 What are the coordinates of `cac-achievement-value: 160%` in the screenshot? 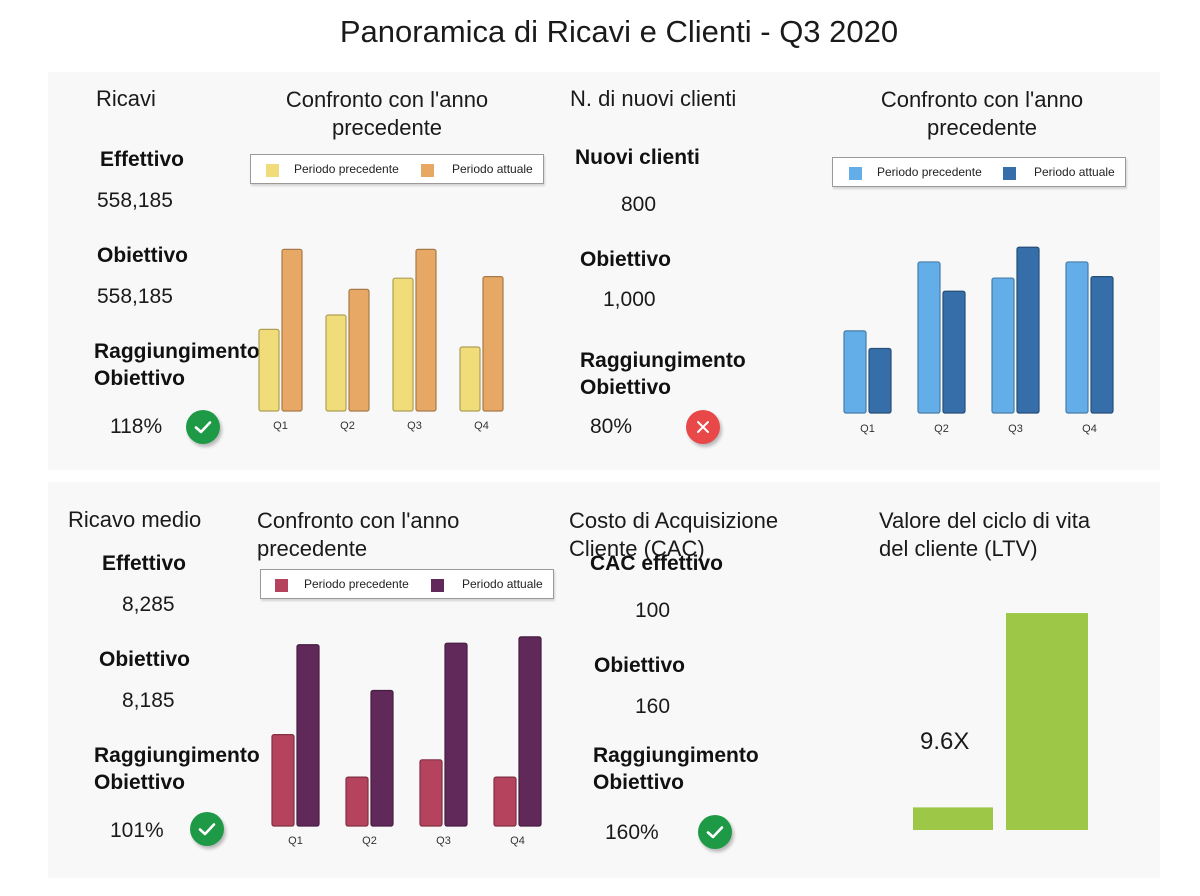 It's located at (632, 832).